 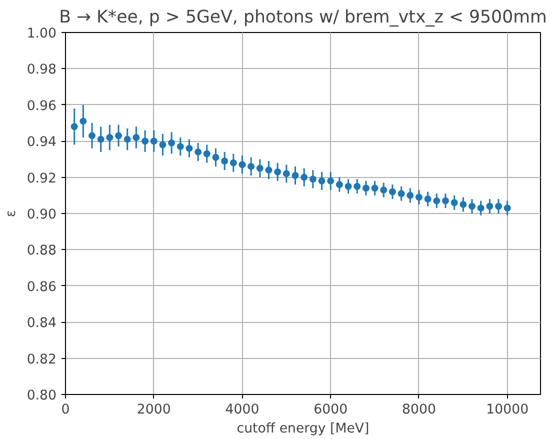 What do you see at coordinates (41, 251) in the screenshot?
I see `y-tick-label: 0.88` at bounding box center [41, 251].